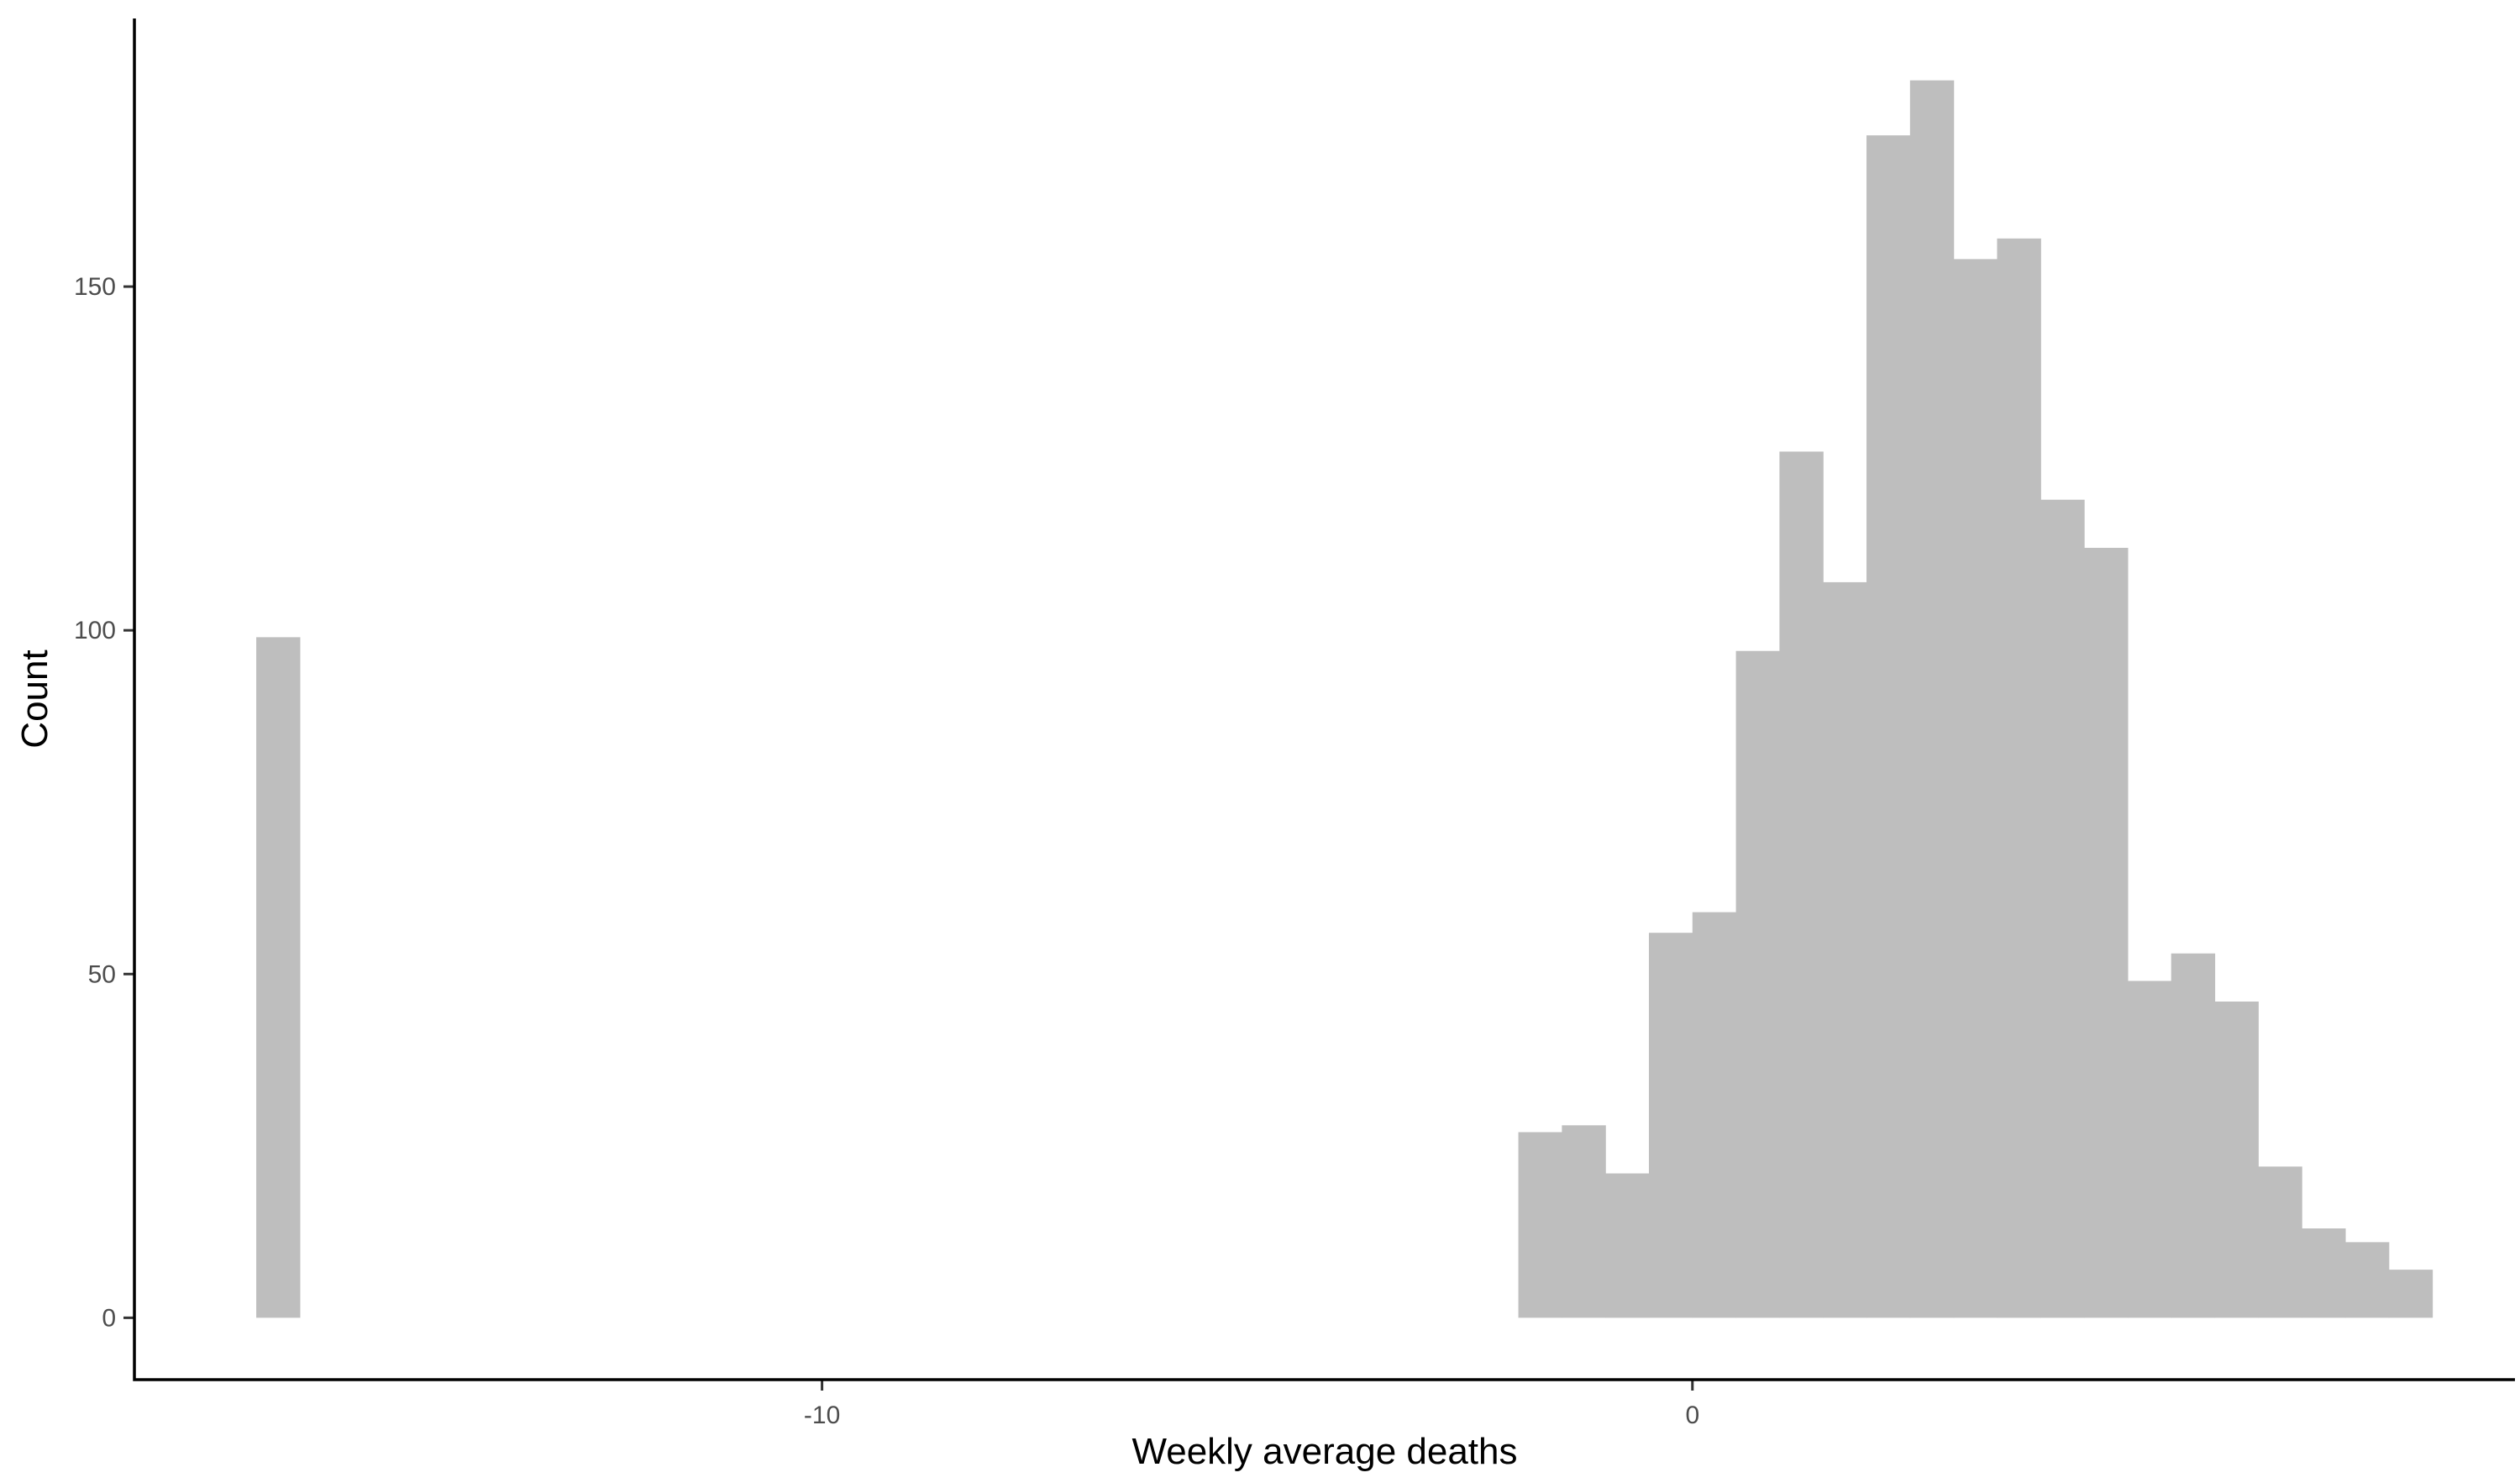 This screenshot has height=1483, width=2520. Describe the element at coordinates (822, 1415) in the screenshot. I see `x-tick-label: -10` at that location.